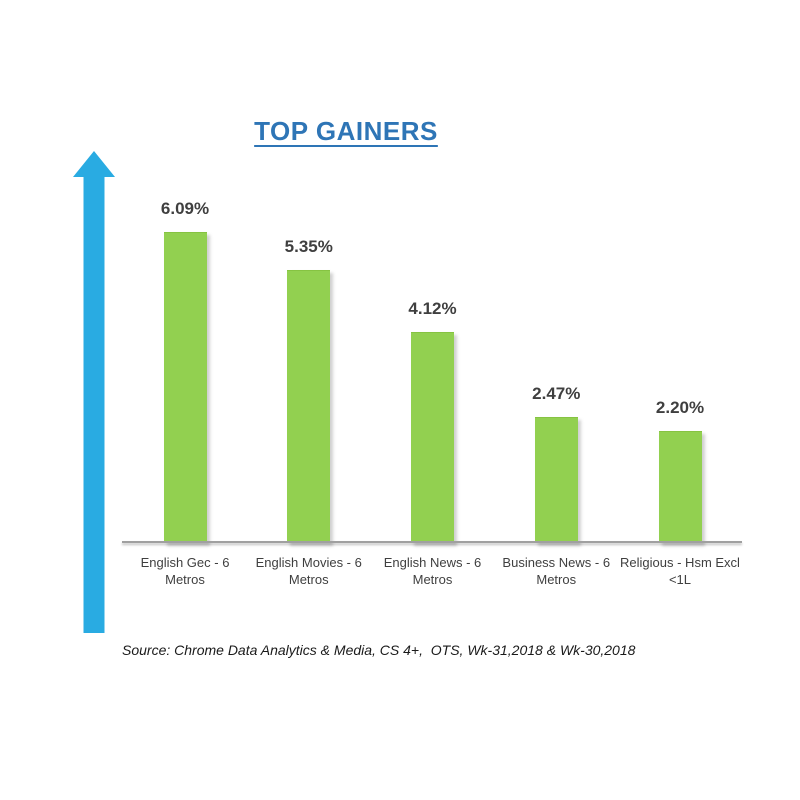 Image resolution: width=800 pixels, height=800 pixels. What do you see at coordinates (94, 392) in the screenshot?
I see `up-arrow-icon` at bounding box center [94, 392].